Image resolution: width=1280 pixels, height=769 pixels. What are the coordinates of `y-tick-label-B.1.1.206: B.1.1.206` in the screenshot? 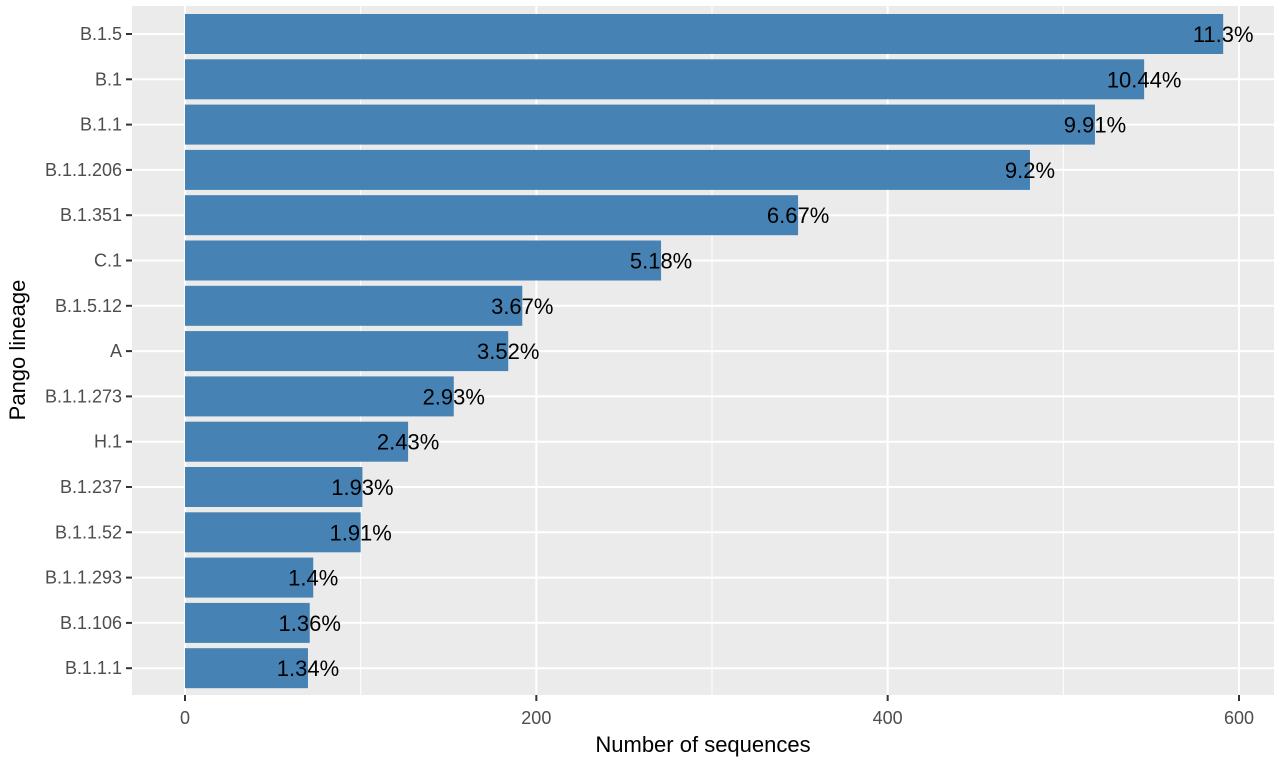 It's located at (83, 170).